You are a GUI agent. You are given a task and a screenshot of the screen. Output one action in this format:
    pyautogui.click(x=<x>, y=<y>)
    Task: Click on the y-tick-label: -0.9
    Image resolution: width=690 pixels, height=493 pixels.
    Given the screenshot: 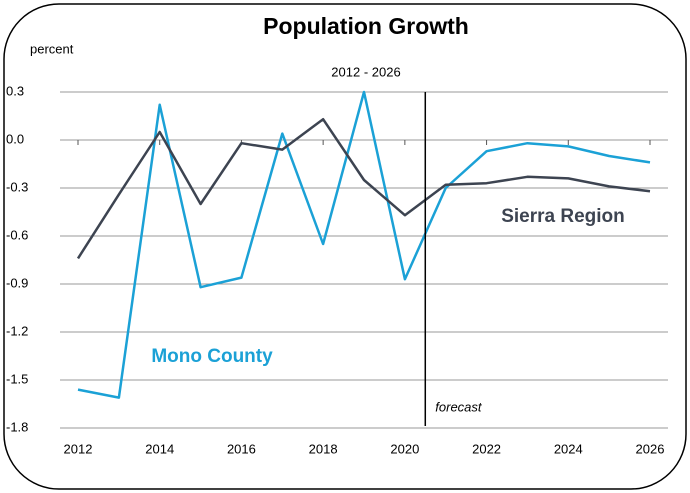 What is the action you would take?
    pyautogui.click(x=17, y=282)
    